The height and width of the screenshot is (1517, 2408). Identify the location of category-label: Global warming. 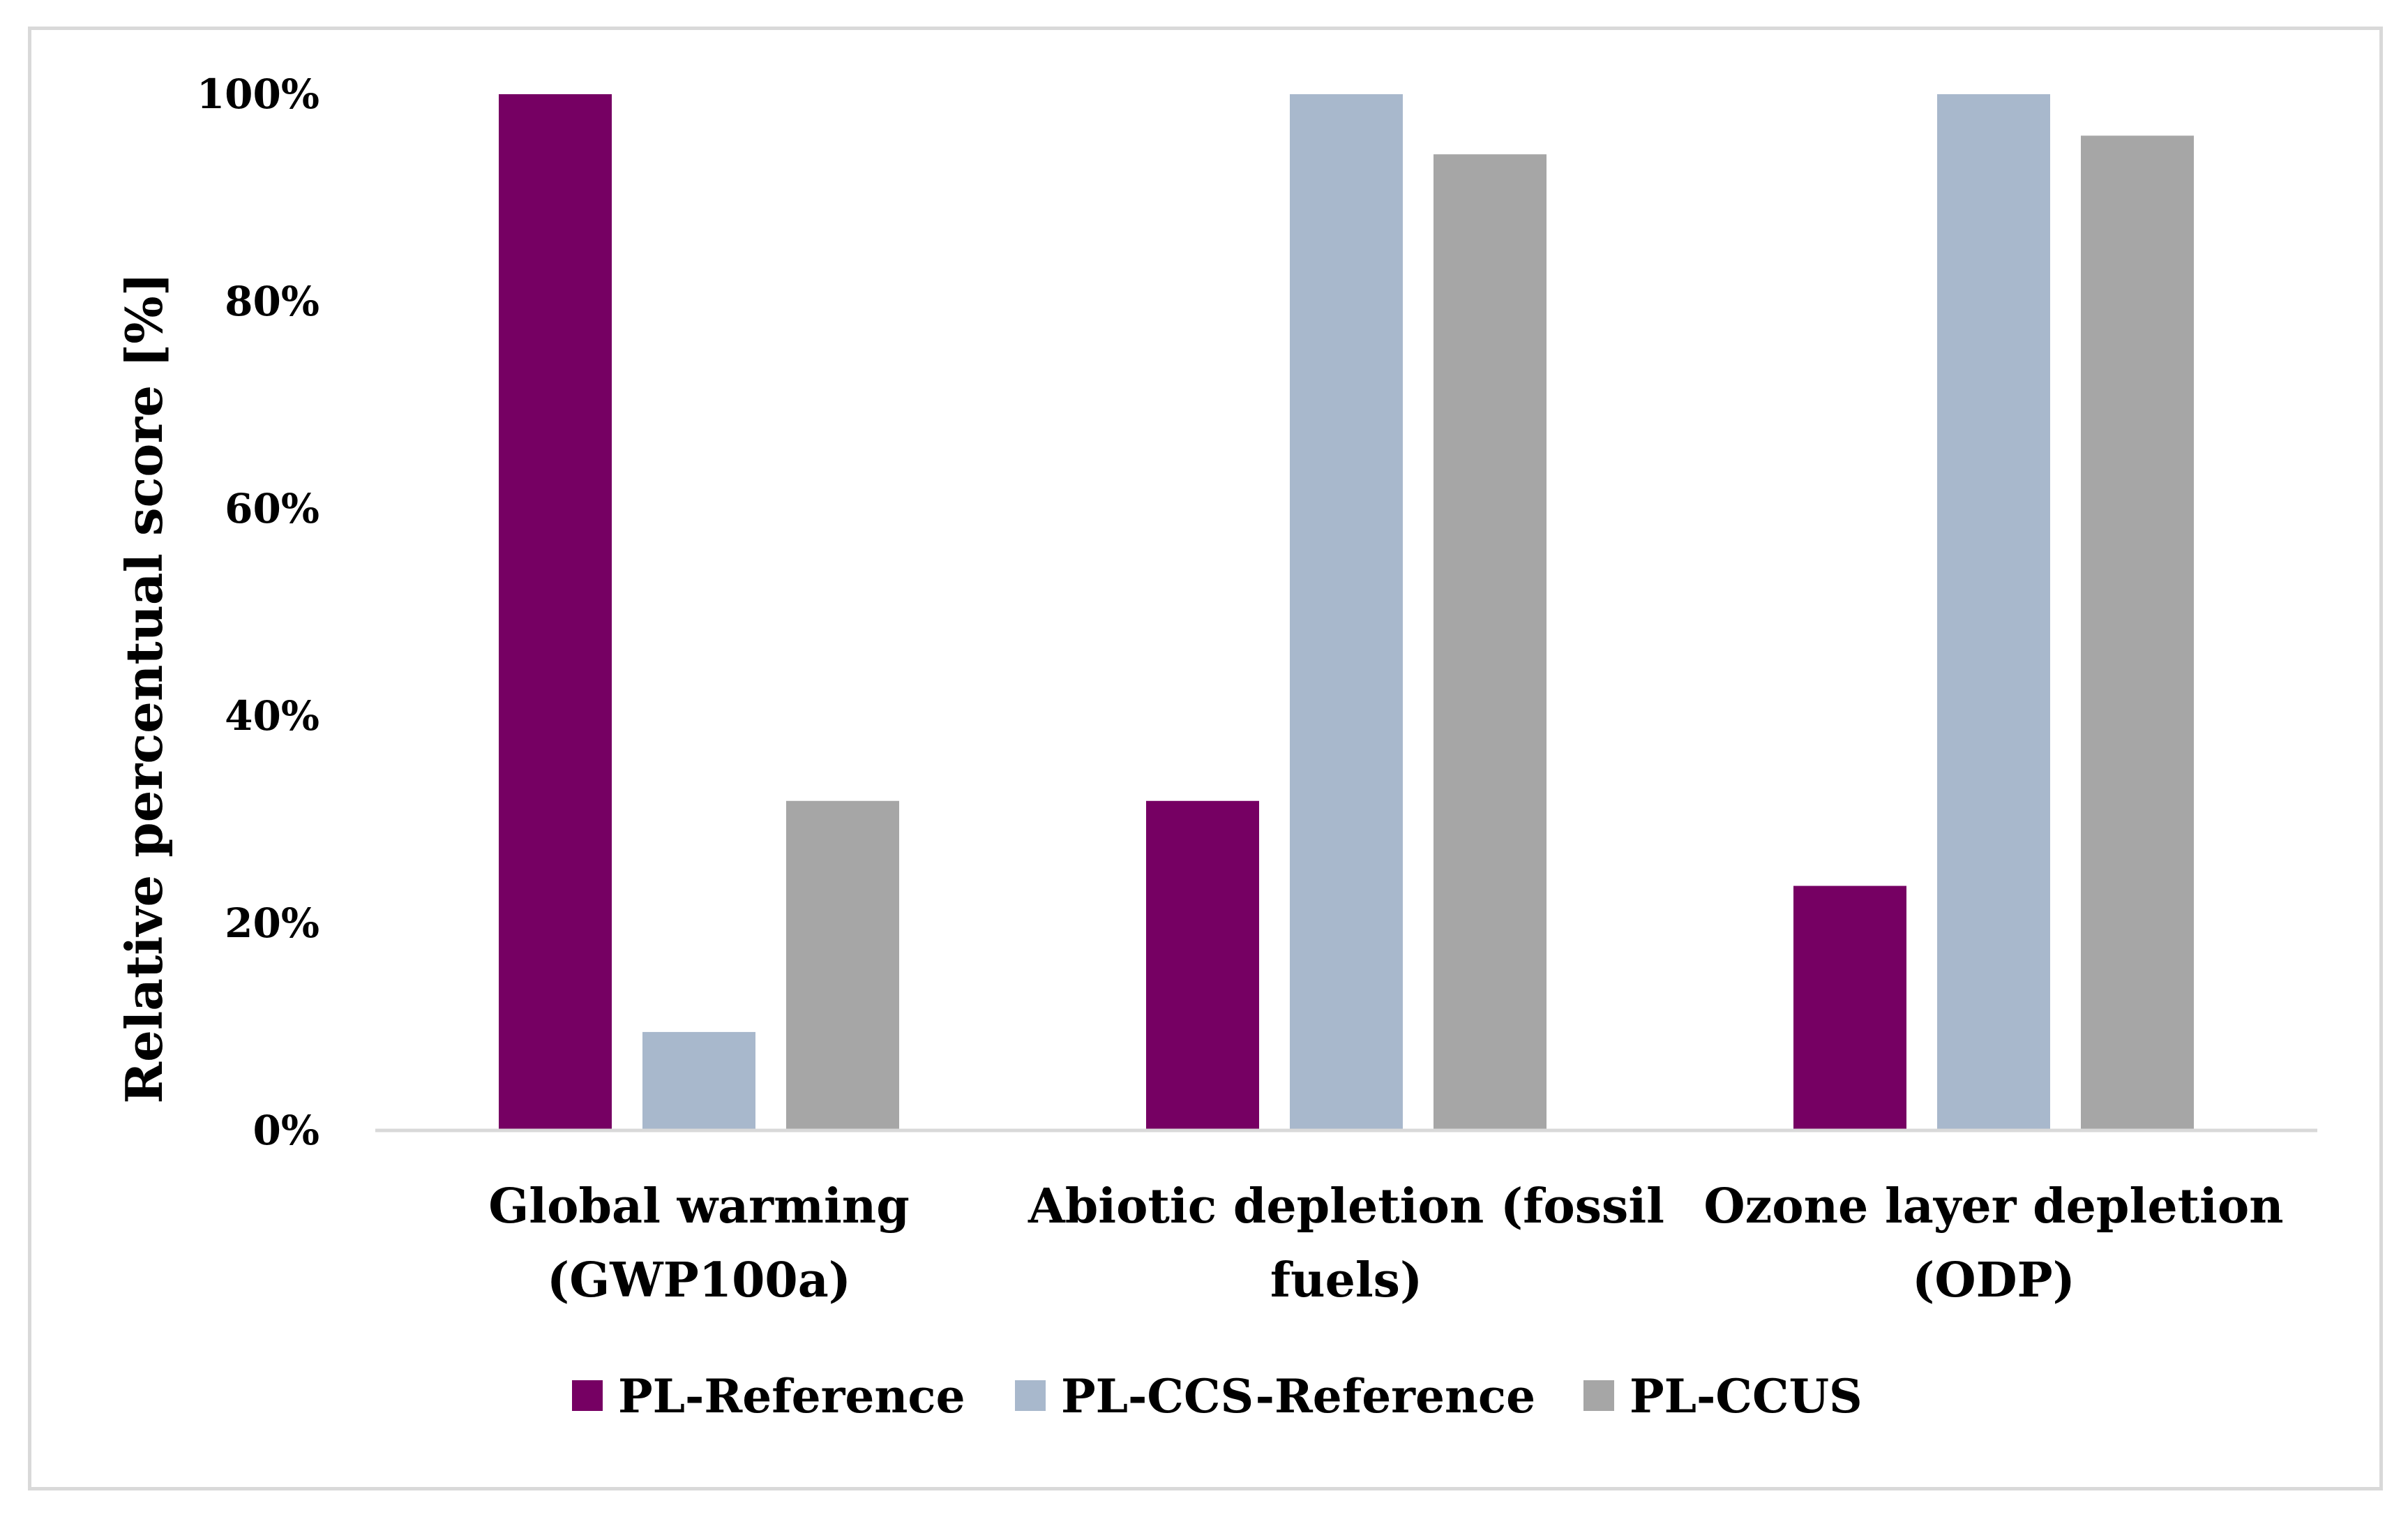
(699, 1206).